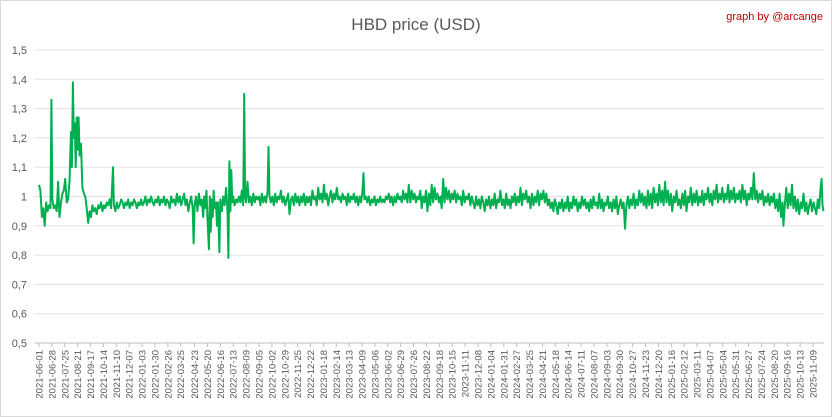 The image size is (832, 417). I want to click on x-tick-label: 2023-04-09, so click(363, 374).